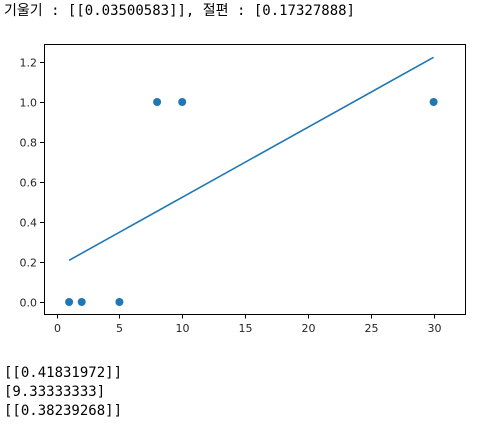 The height and width of the screenshot is (425, 480). I want to click on y-tick-label: 0.8, so click(29, 143).